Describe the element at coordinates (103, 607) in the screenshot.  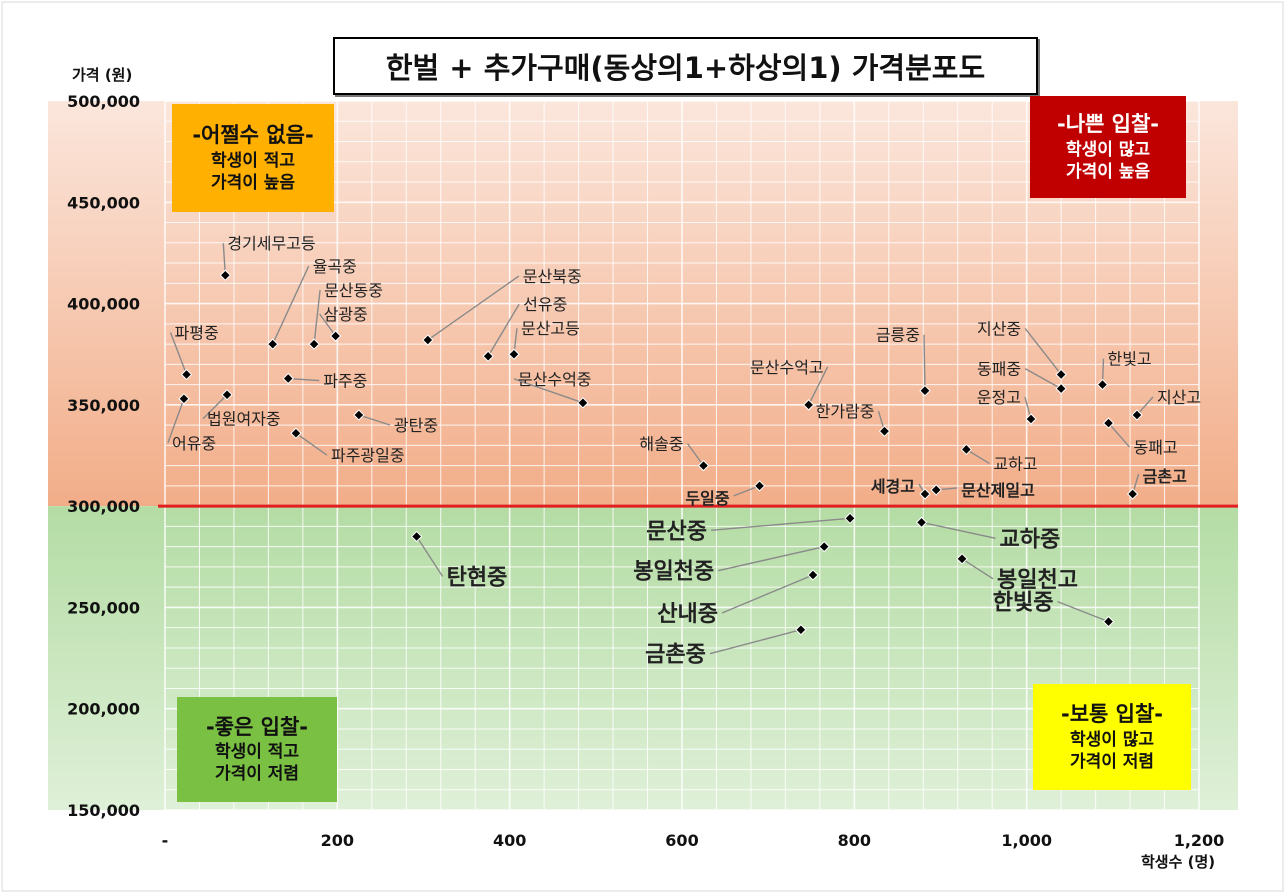
I see `y-tick-label: 250,000` at that location.